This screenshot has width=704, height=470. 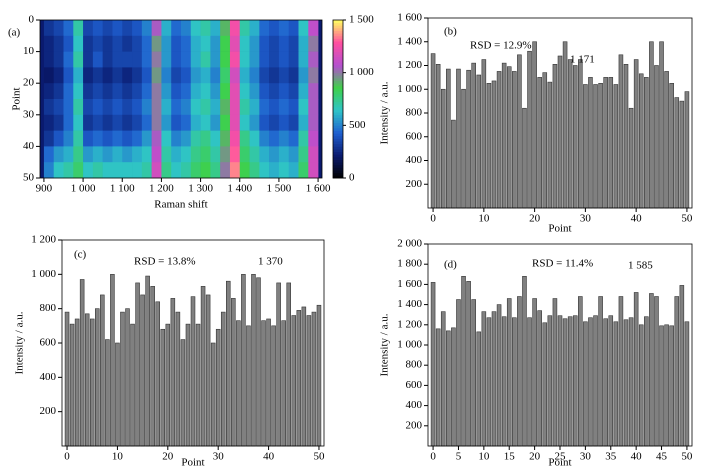 I want to click on x-tick-label: 900, so click(x=44, y=189).